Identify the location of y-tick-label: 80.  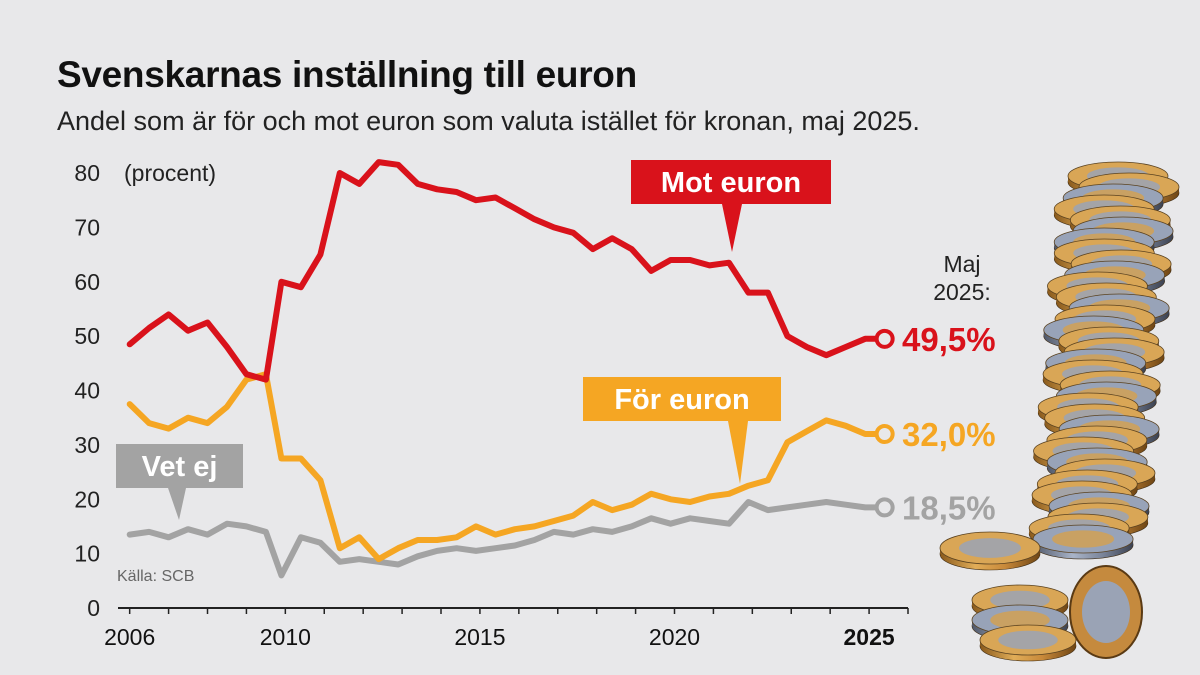
(87, 173).